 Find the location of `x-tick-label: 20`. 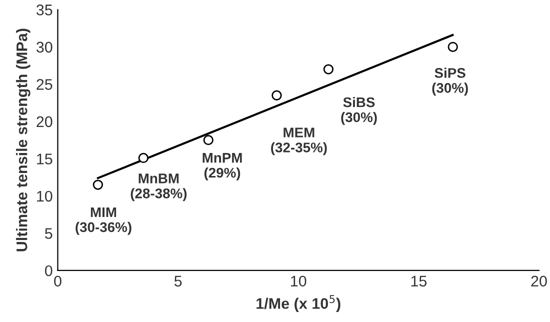

x-tick-label: 20 is located at coordinates (539, 281).